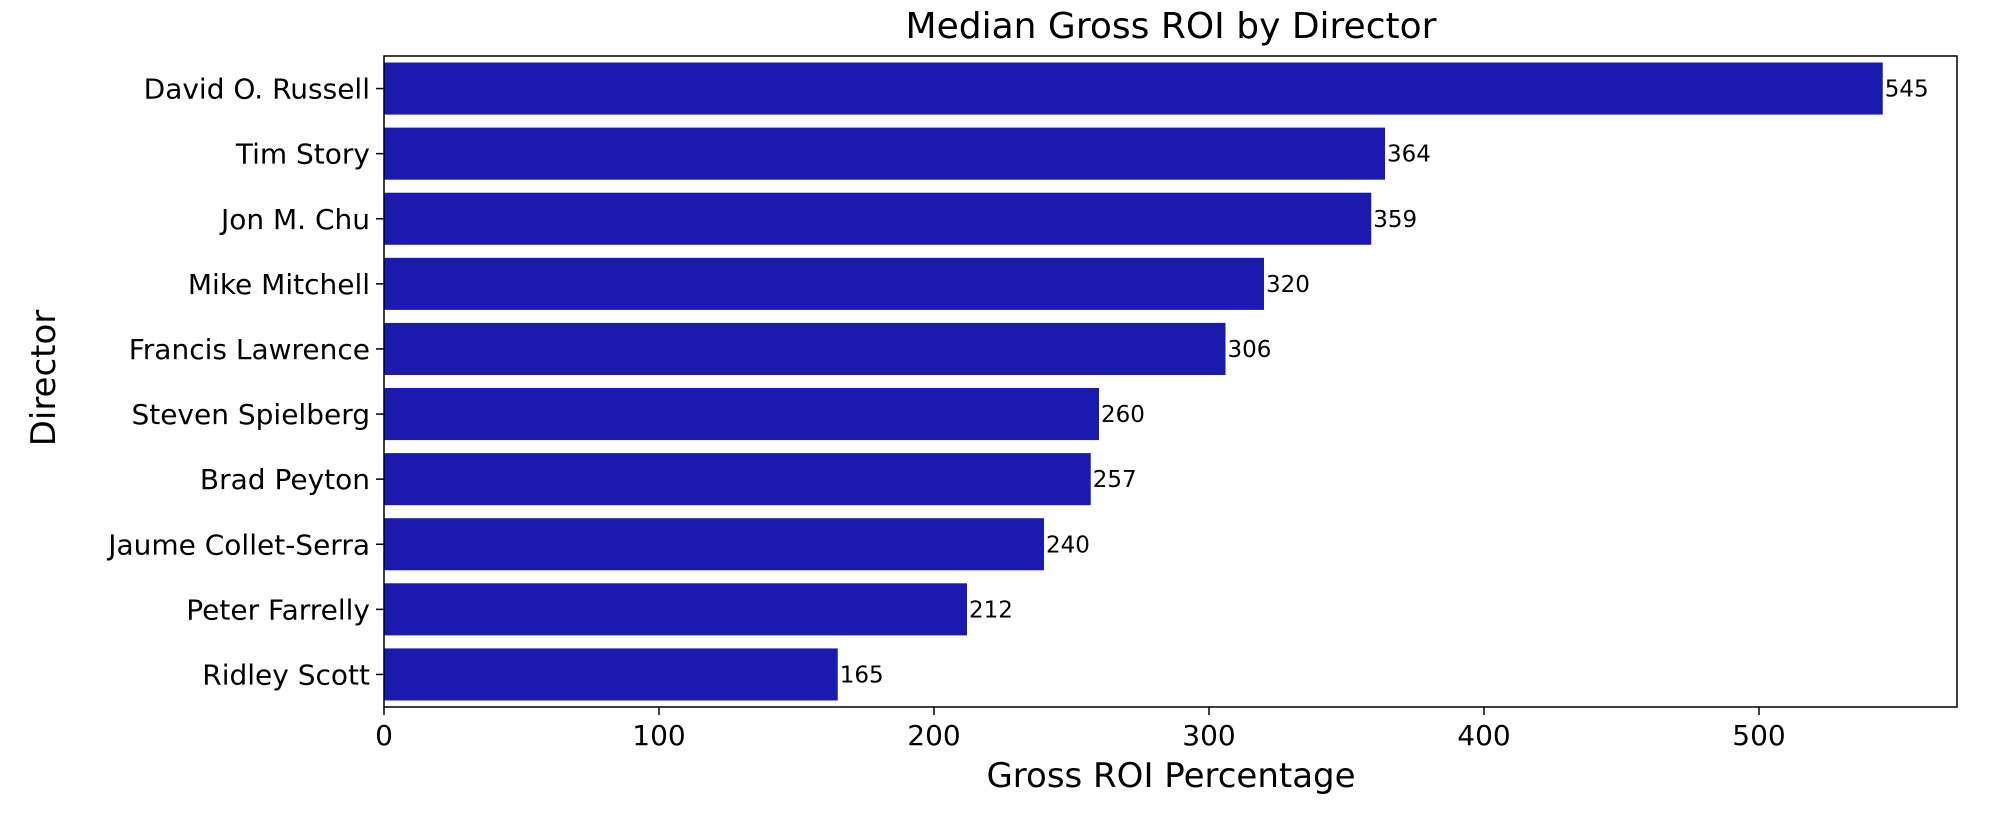 This screenshot has width=1996, height=820. I want to click on bar-david-o-russell, so click(1133, 88).